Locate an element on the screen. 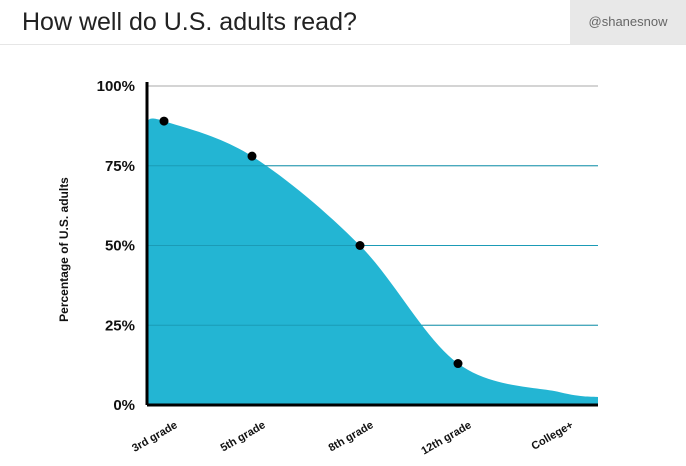 This screenshot has height=466, width=686. y-tick-label: 25% is located at coordinates (120, 325).